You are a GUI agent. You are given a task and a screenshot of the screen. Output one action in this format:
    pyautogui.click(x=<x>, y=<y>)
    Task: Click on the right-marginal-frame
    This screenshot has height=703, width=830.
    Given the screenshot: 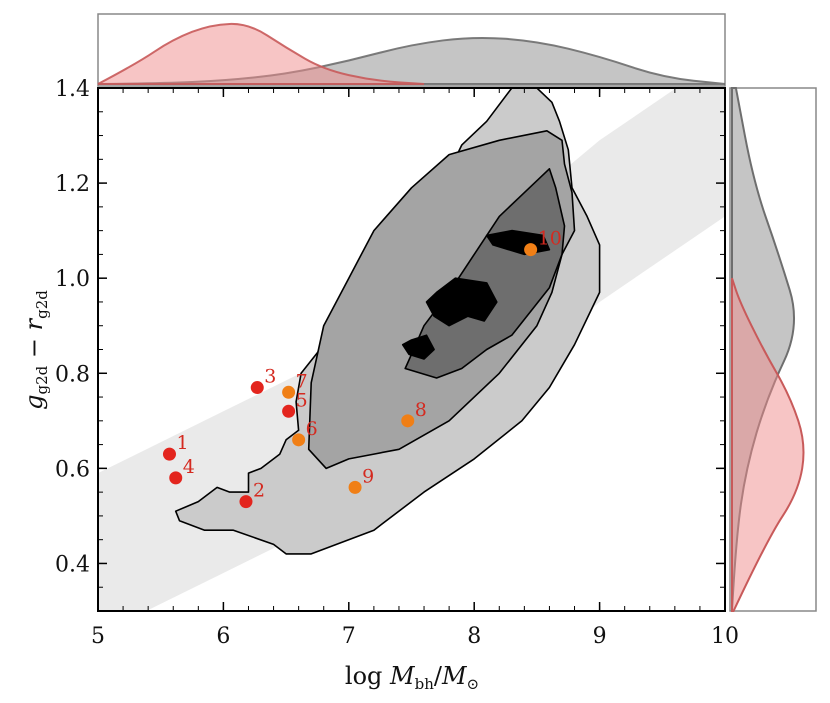 What is the action you would take?
    pyautogui.click(x=773, y=349)
    